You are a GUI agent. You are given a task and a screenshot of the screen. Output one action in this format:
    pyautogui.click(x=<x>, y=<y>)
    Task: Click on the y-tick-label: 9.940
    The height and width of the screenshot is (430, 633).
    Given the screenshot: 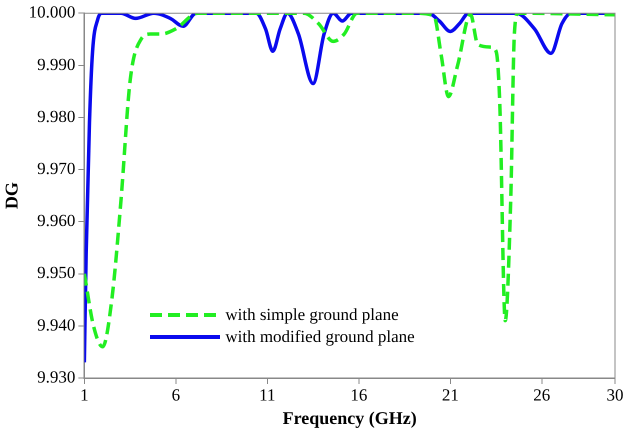 What is the action you would take?
    pyautogui.click(x=56, y=324)
    